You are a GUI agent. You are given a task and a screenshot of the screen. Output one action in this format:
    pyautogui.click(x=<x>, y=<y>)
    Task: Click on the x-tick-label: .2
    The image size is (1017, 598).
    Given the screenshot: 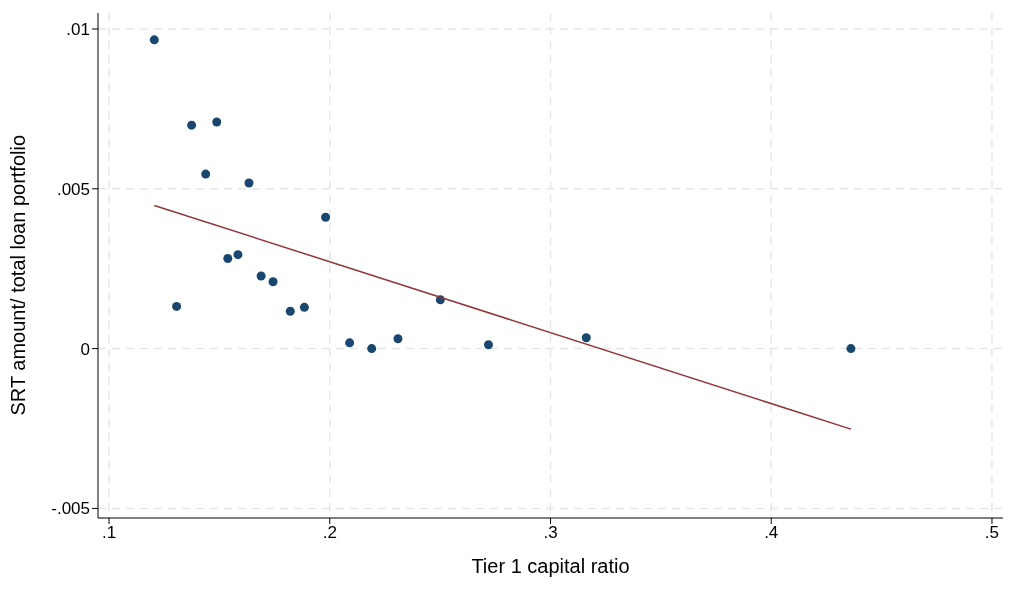 What is the action you would take?
    pyautogui.click(x=329, y=533)
    